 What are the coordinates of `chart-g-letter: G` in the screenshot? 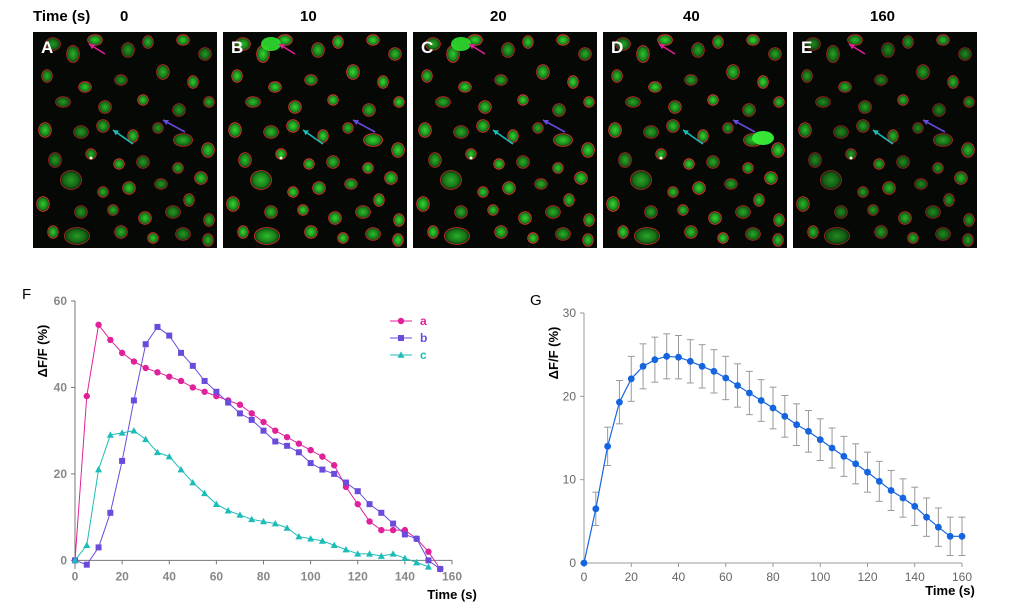 It's located at (536, 300).